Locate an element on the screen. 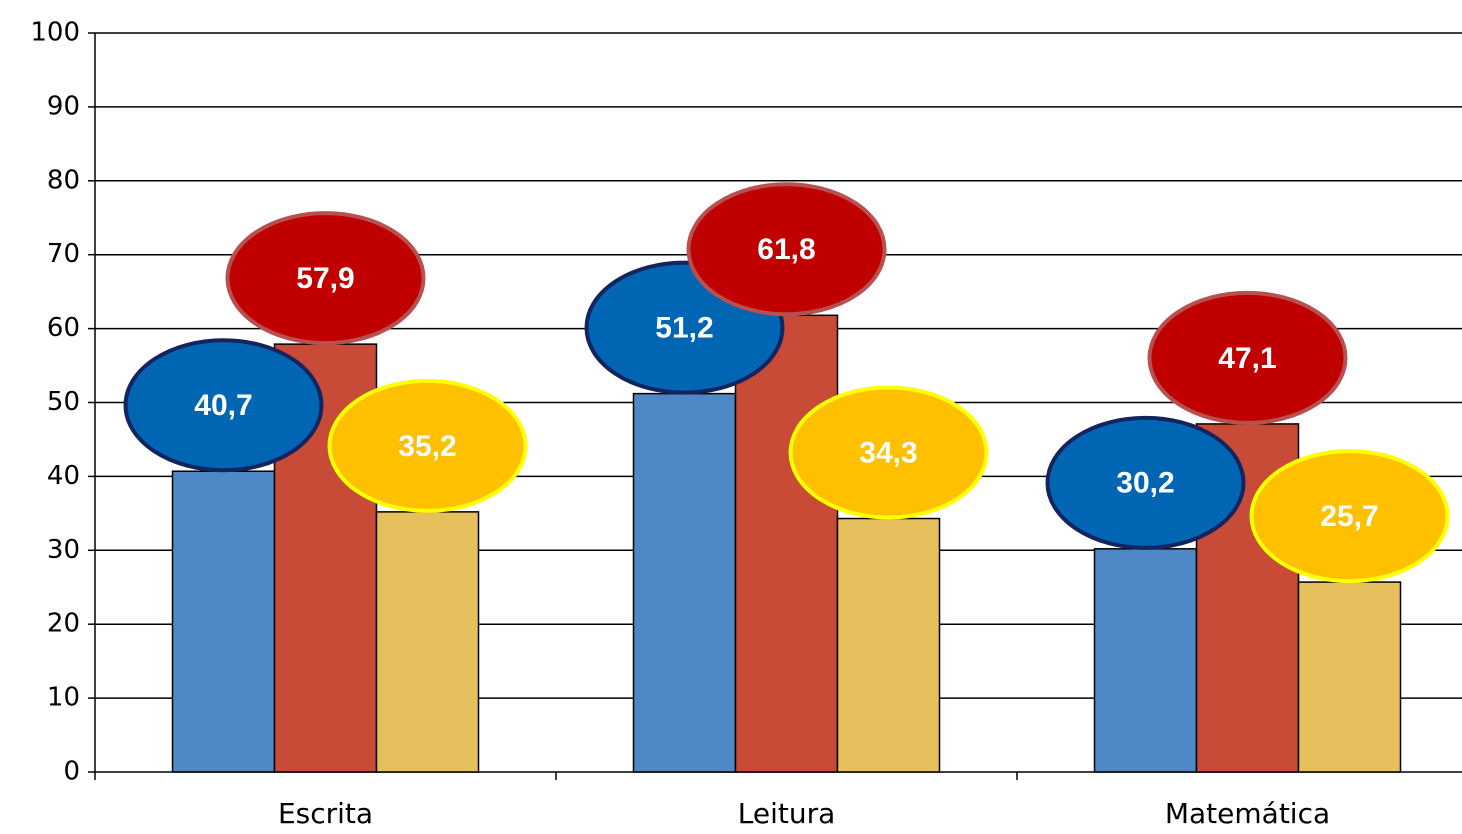 The width and height of the screenshot is (1462, 834). y-tick-label: 40 is located at coordinates (63, 476).